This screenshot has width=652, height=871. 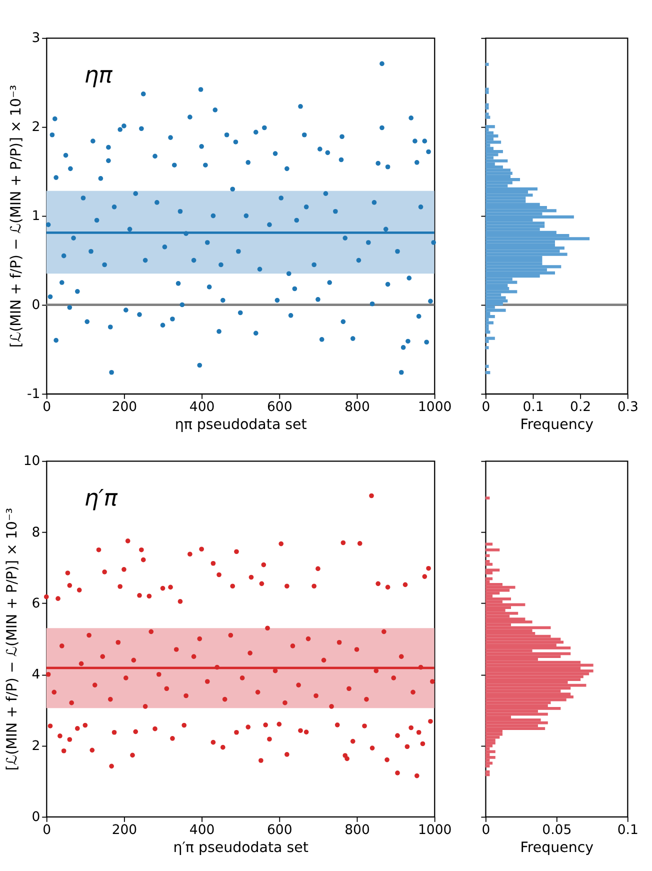 I want to click on y-tick-label: 1, so click(x=36, y=216).